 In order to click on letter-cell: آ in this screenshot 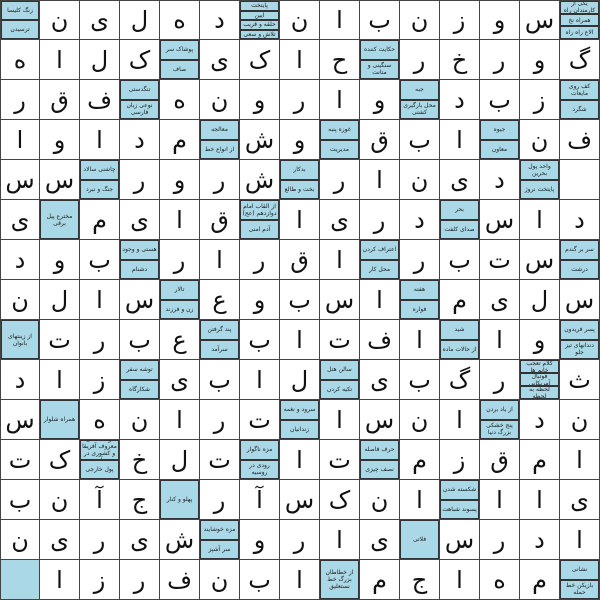, I will do `click(100, 500)`.